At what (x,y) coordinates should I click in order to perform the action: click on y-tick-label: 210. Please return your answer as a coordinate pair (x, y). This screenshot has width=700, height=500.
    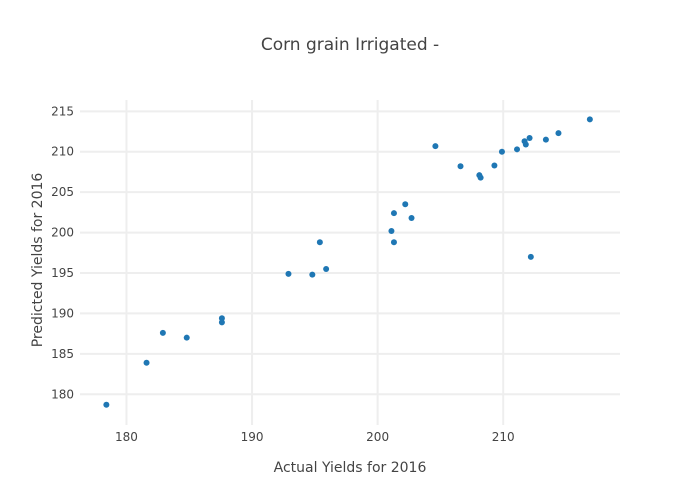
    Looking at the image, I should click on (62, 152).